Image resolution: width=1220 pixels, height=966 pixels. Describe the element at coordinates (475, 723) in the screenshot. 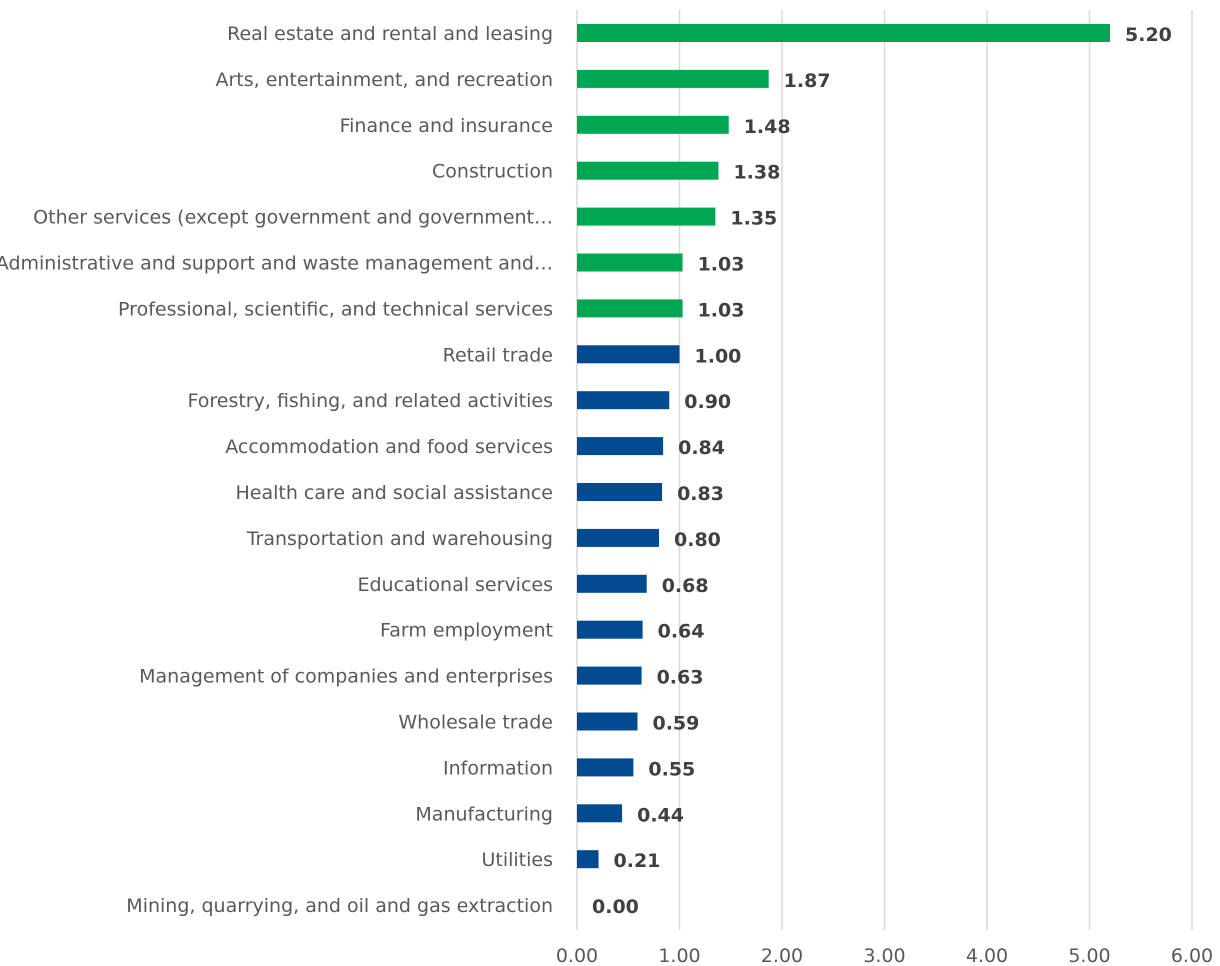

I see `category-label-15: Wholesale trade` at that location.